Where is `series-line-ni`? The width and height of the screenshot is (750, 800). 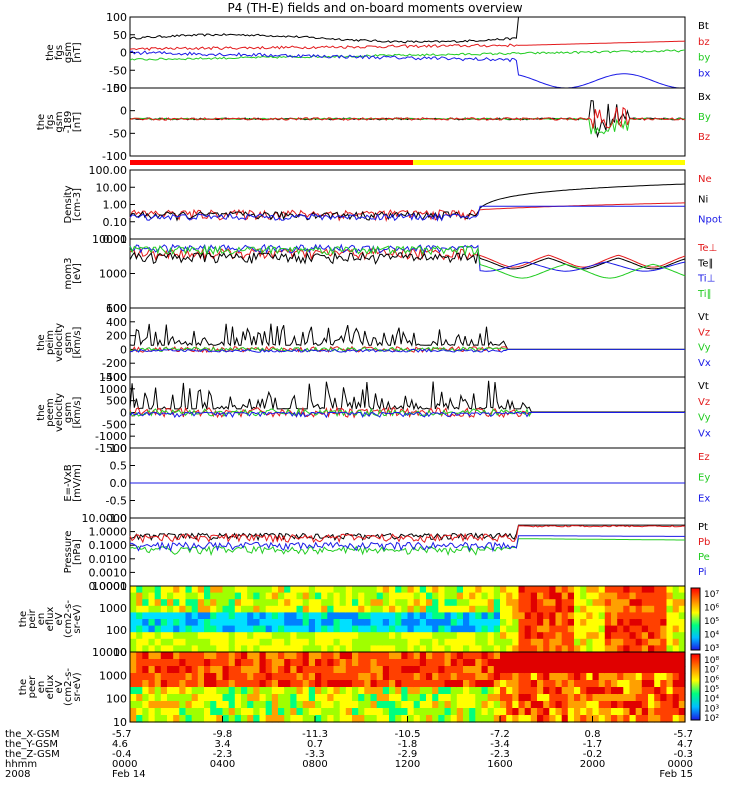
series-line-ni is located at coordinates (407, 202).